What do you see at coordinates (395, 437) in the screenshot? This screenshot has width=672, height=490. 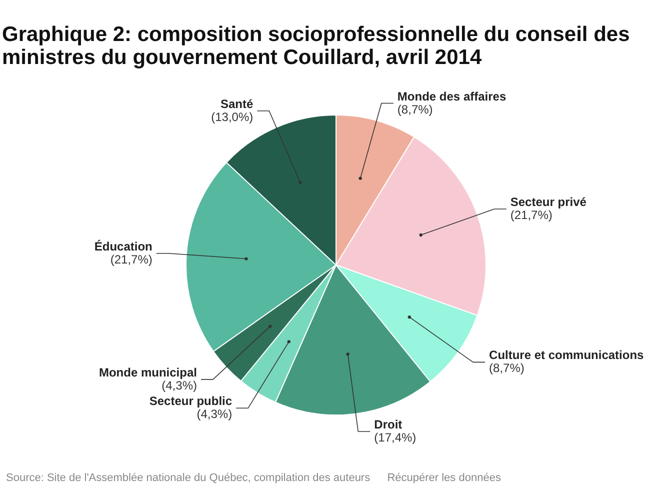 I see `data-label: (17,4%)` at bounding box center [395, 437].